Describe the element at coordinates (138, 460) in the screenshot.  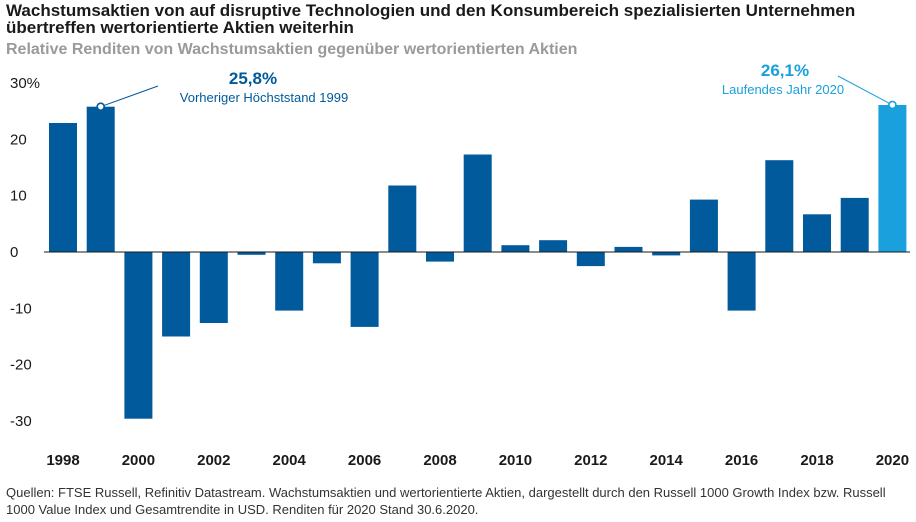
I see `x-tick-label: 2000` at that location.